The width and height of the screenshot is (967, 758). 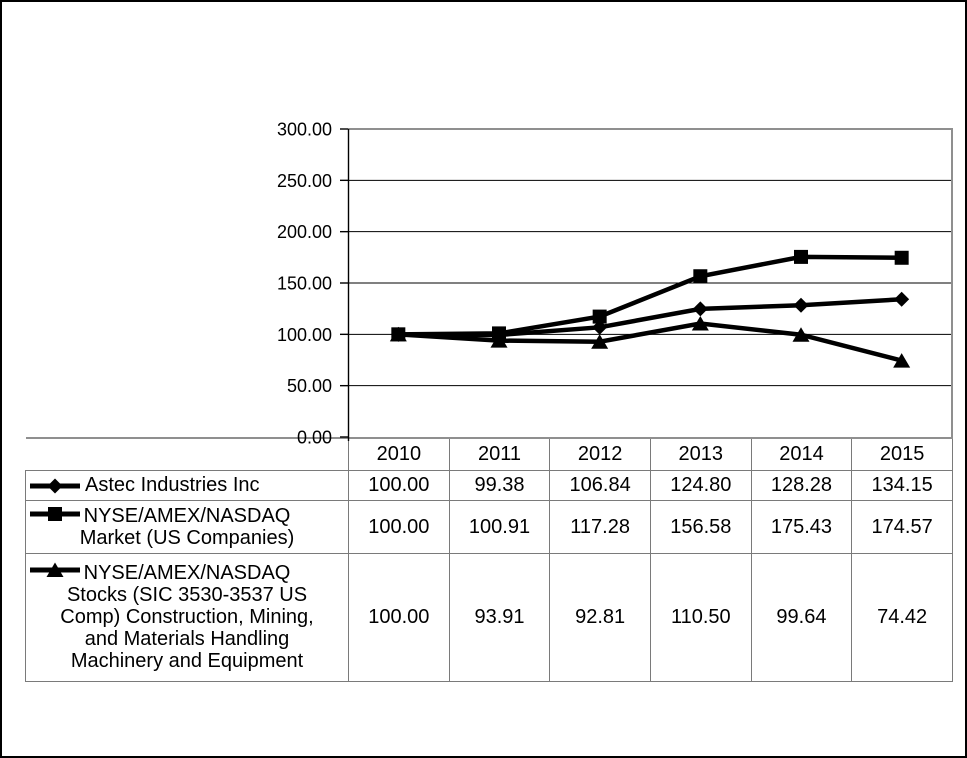 I want to click on series-label: Astec Industries Inc, so click(x=216, y=485).